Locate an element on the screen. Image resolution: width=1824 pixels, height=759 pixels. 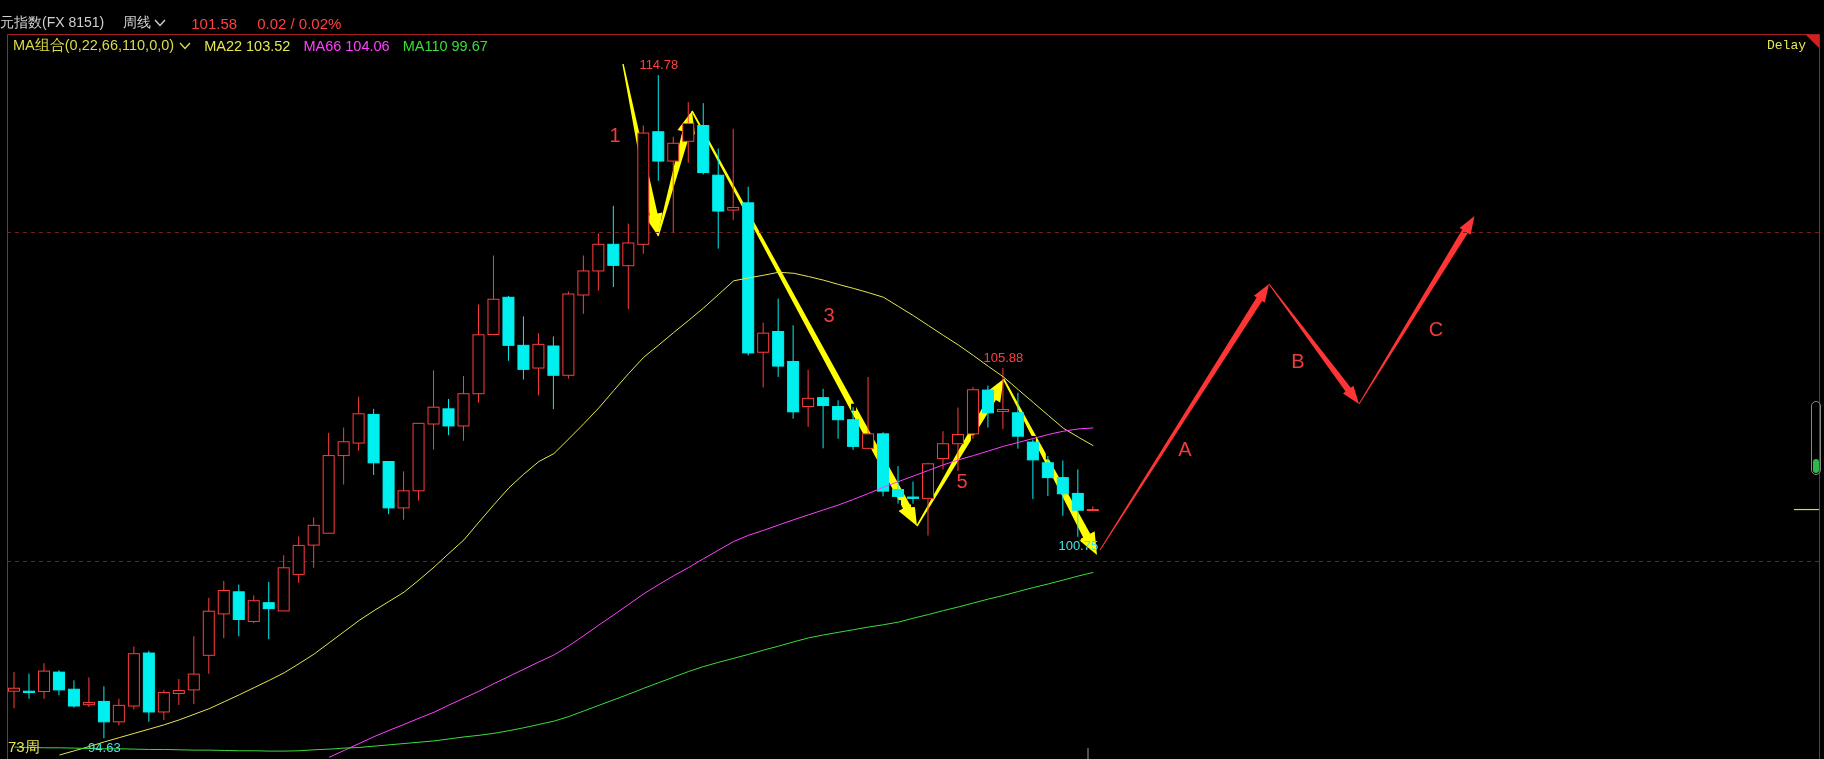
legend-title: MA组合(0,22,66,110,0,0) is located at coordinates (94, 45).